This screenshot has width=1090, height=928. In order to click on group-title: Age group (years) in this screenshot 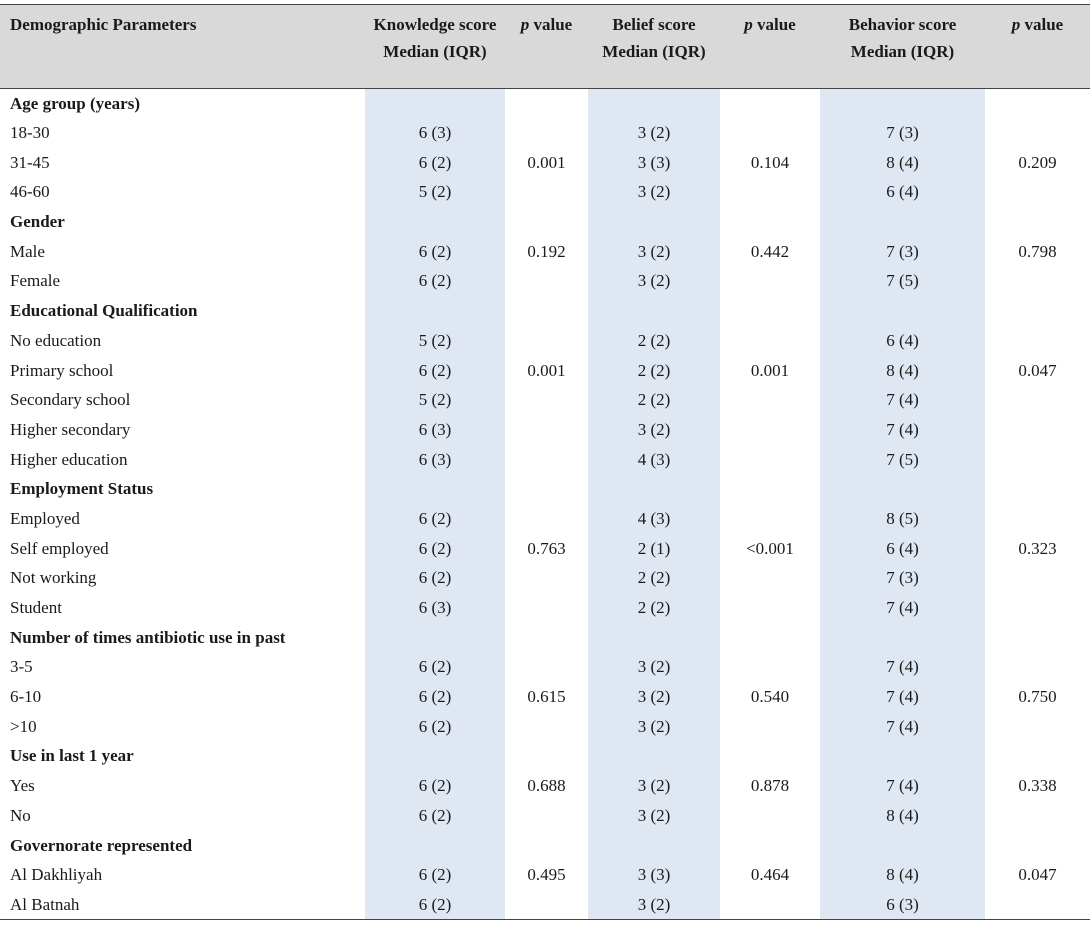, I will do `click(75, 103)`.